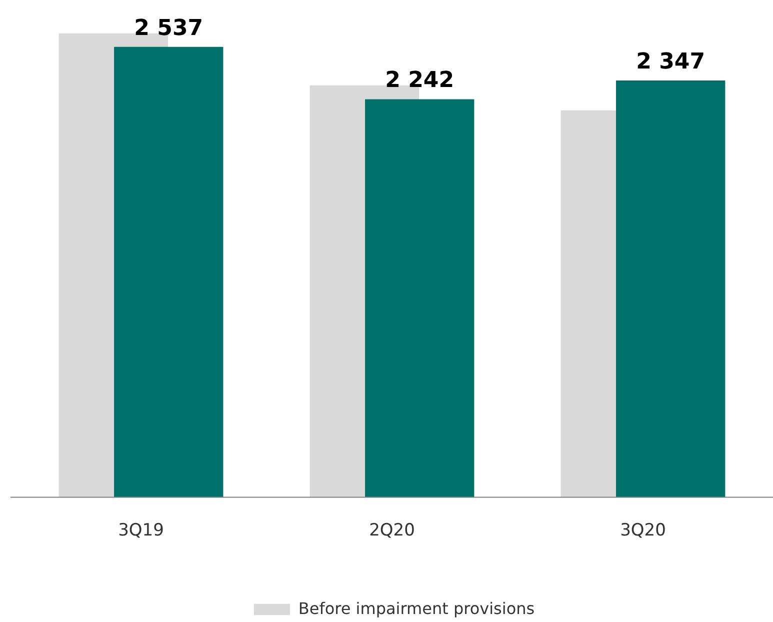  What do you see at coordinates (419, 81) in the screenshot?
I see `data-label: 2 242` at bounding box center [419, 81].